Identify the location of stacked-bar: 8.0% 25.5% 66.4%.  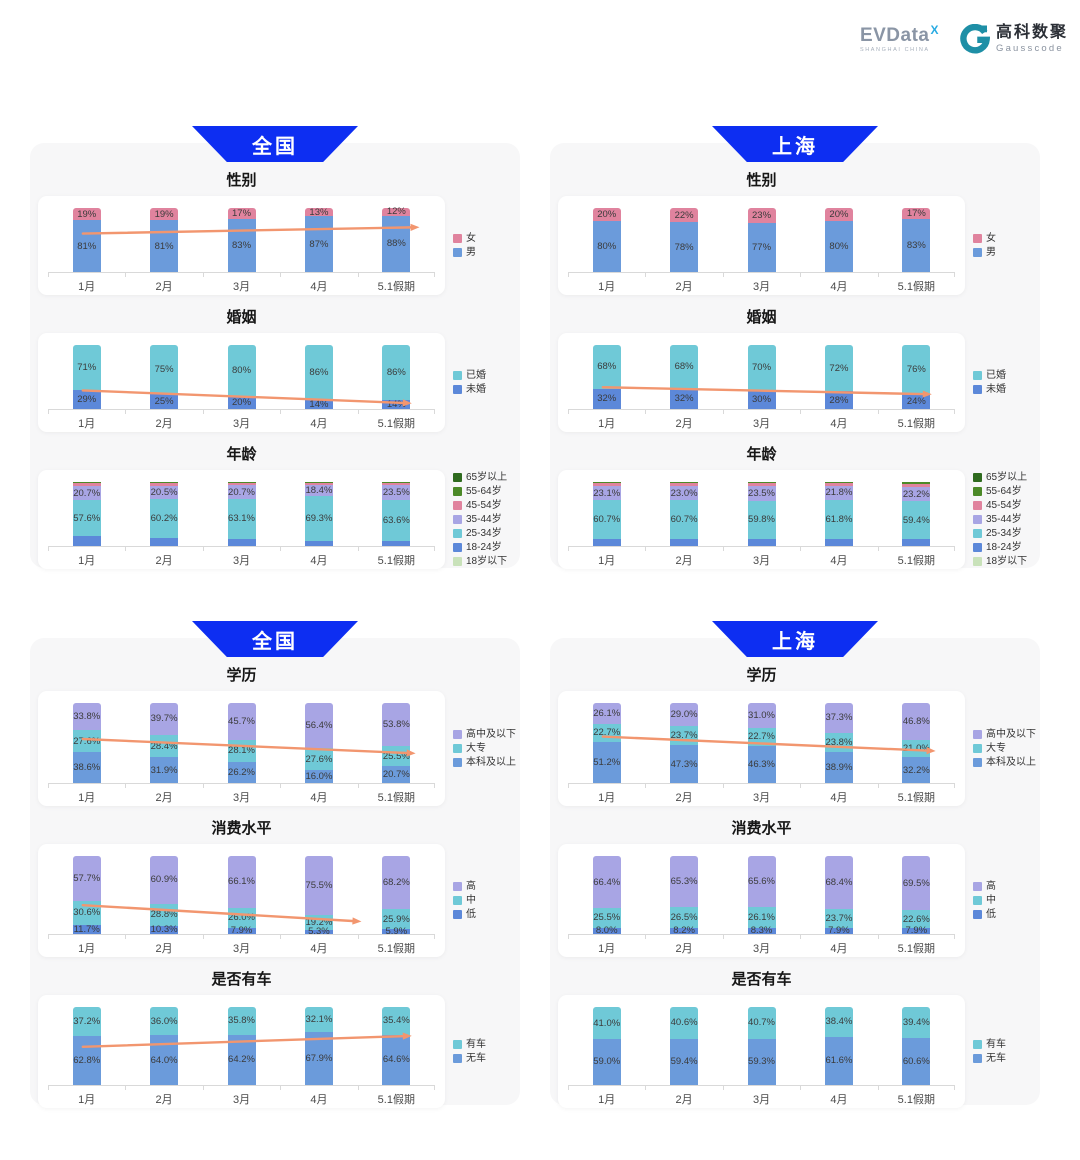
(606, 896).